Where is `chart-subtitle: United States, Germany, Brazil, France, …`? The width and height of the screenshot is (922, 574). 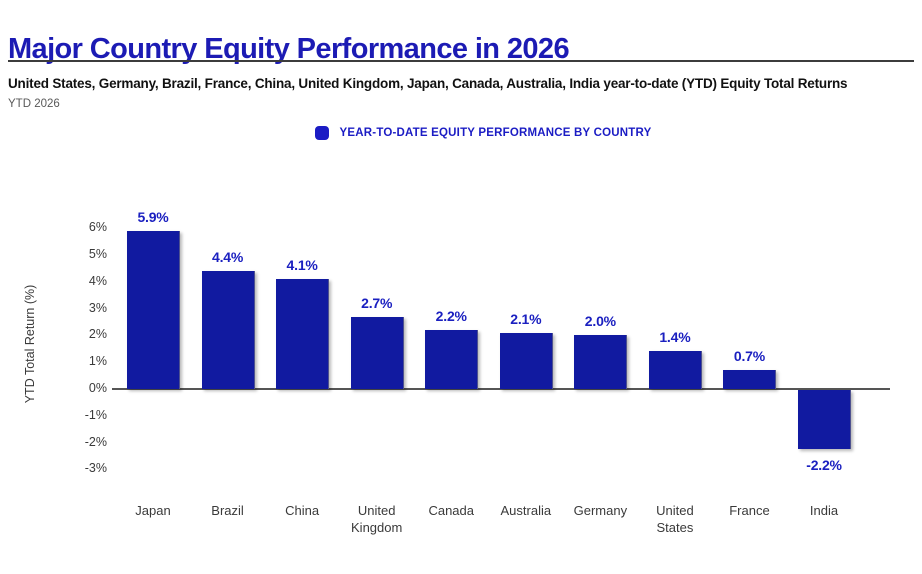
chart-subtitle: United States, Germany, Brazil, France, … is located at coordinates (428, 83).